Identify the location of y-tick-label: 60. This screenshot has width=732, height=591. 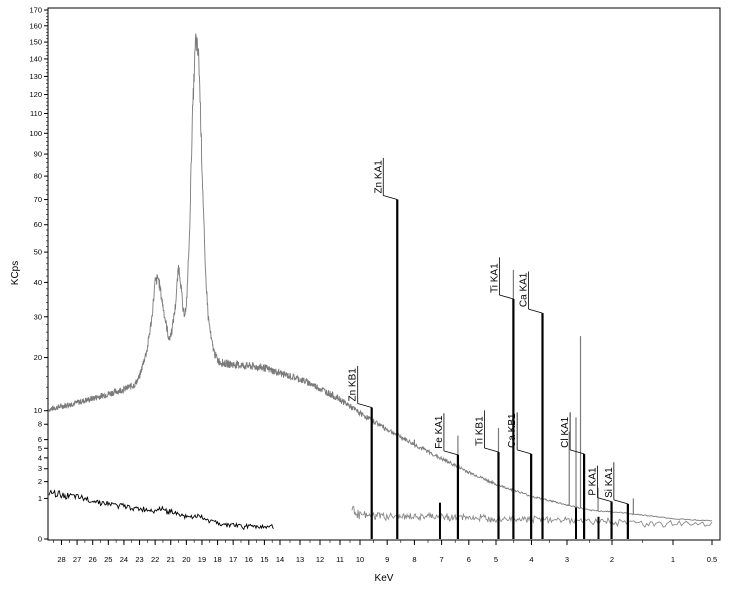
(38, 224).